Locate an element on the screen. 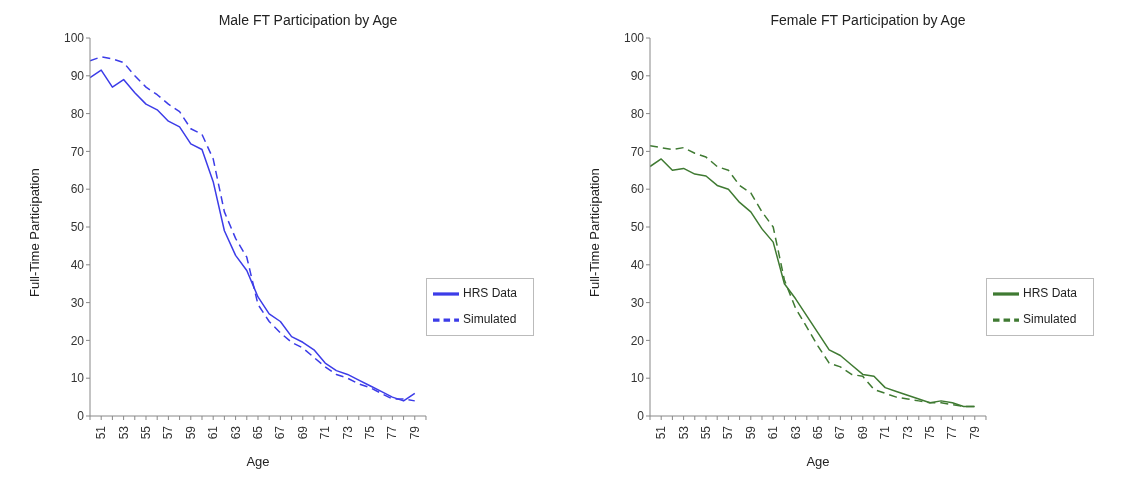 The image size is (1132, 482). chart-title: Female FT Participation by Age is located at coordinates (868, 20).